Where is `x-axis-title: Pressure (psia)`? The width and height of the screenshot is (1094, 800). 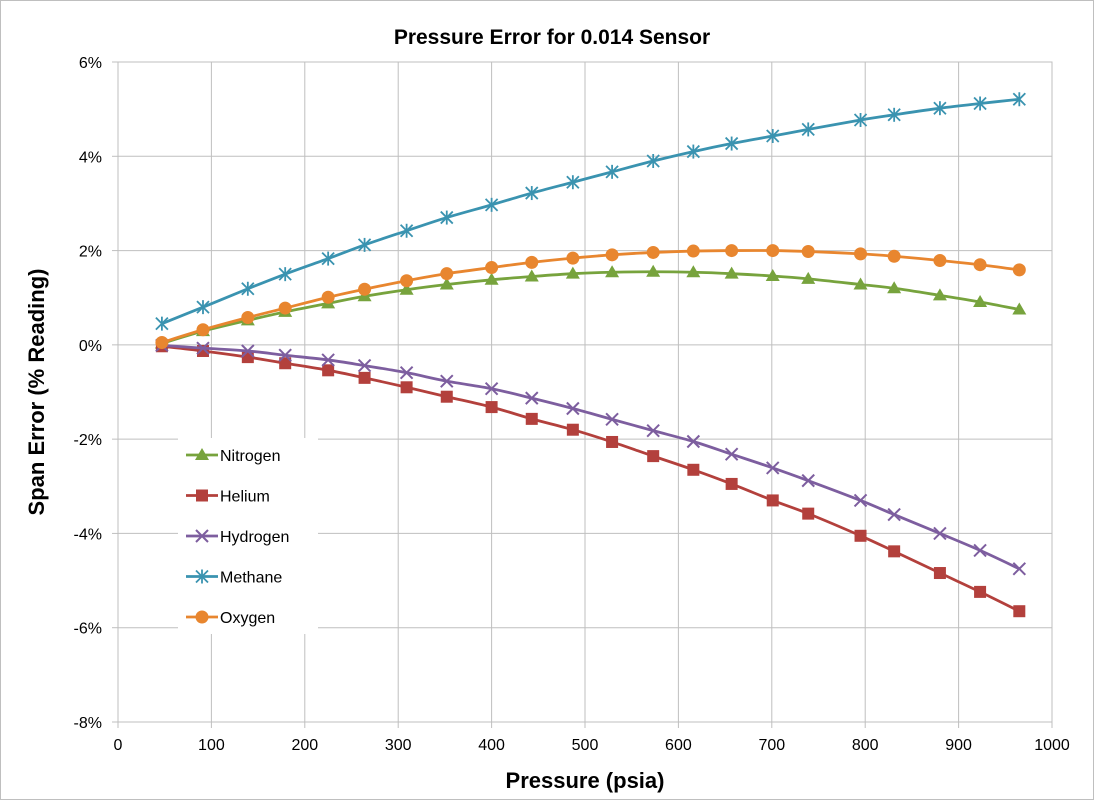 x-axis-title: Pressure (psia) is located at coordinates (585, 780).